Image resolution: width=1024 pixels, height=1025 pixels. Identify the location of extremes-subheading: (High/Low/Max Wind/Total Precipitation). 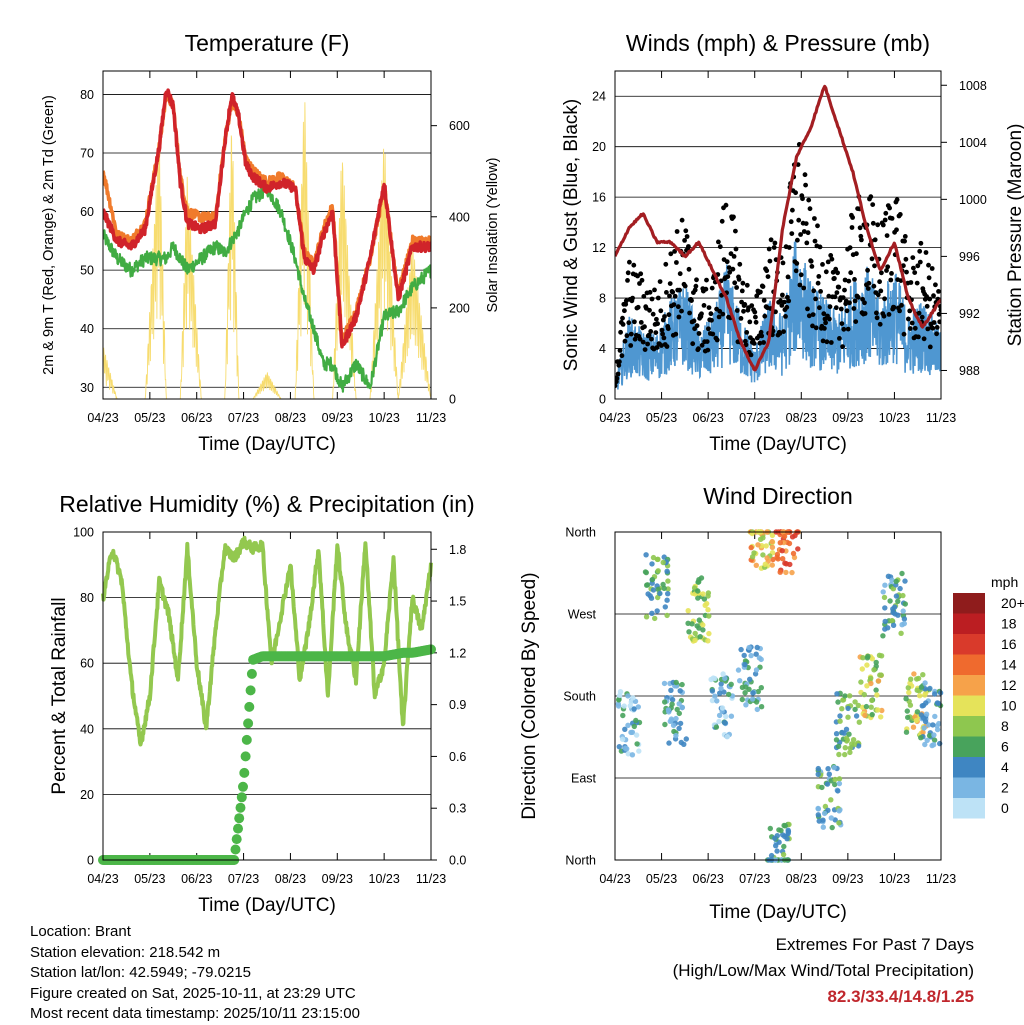
(823, 970).